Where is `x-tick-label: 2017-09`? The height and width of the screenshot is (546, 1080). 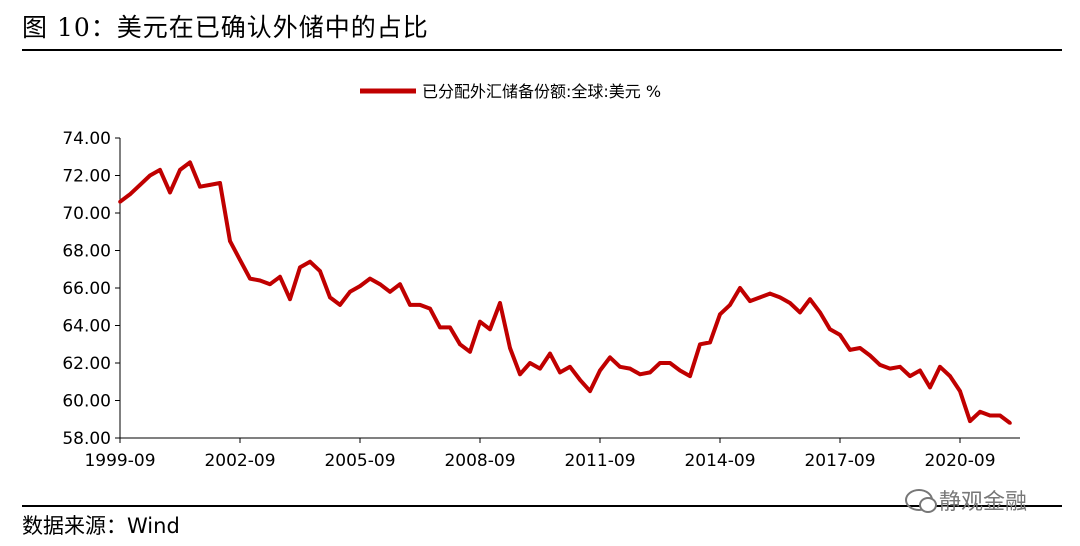
x-tick-label: 2017-09 is located at coordinates (839, 461).